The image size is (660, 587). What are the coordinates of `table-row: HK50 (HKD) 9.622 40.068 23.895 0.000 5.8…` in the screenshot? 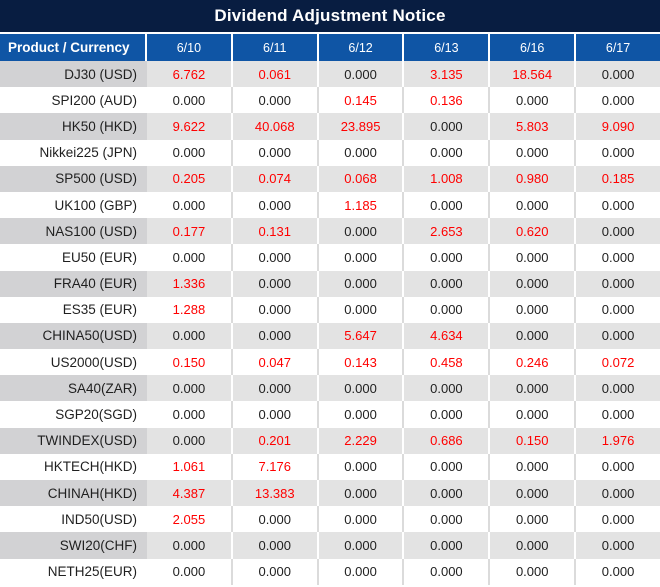 It's located at (330, 126).